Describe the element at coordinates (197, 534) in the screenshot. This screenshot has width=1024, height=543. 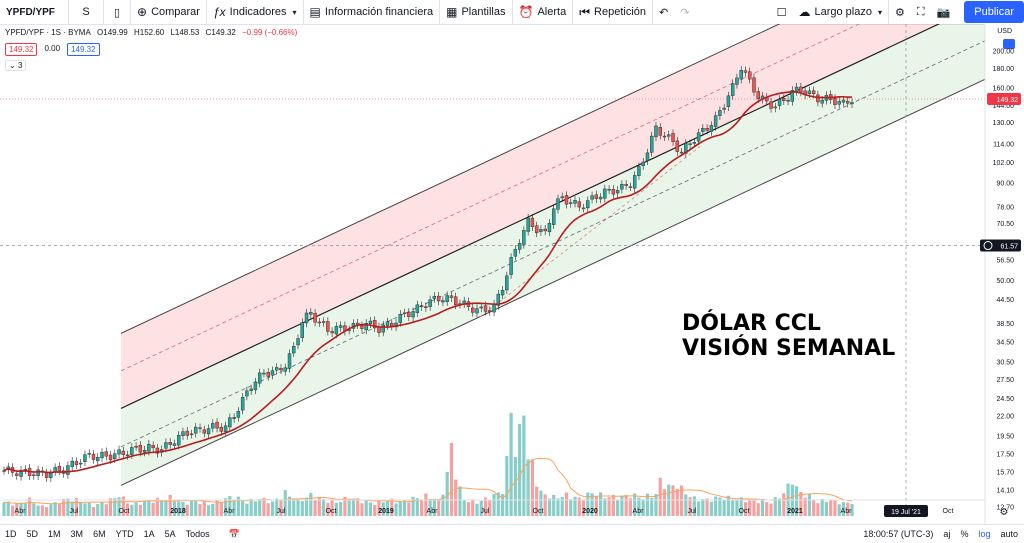
I see `range-button-todos: Todos` at that location.